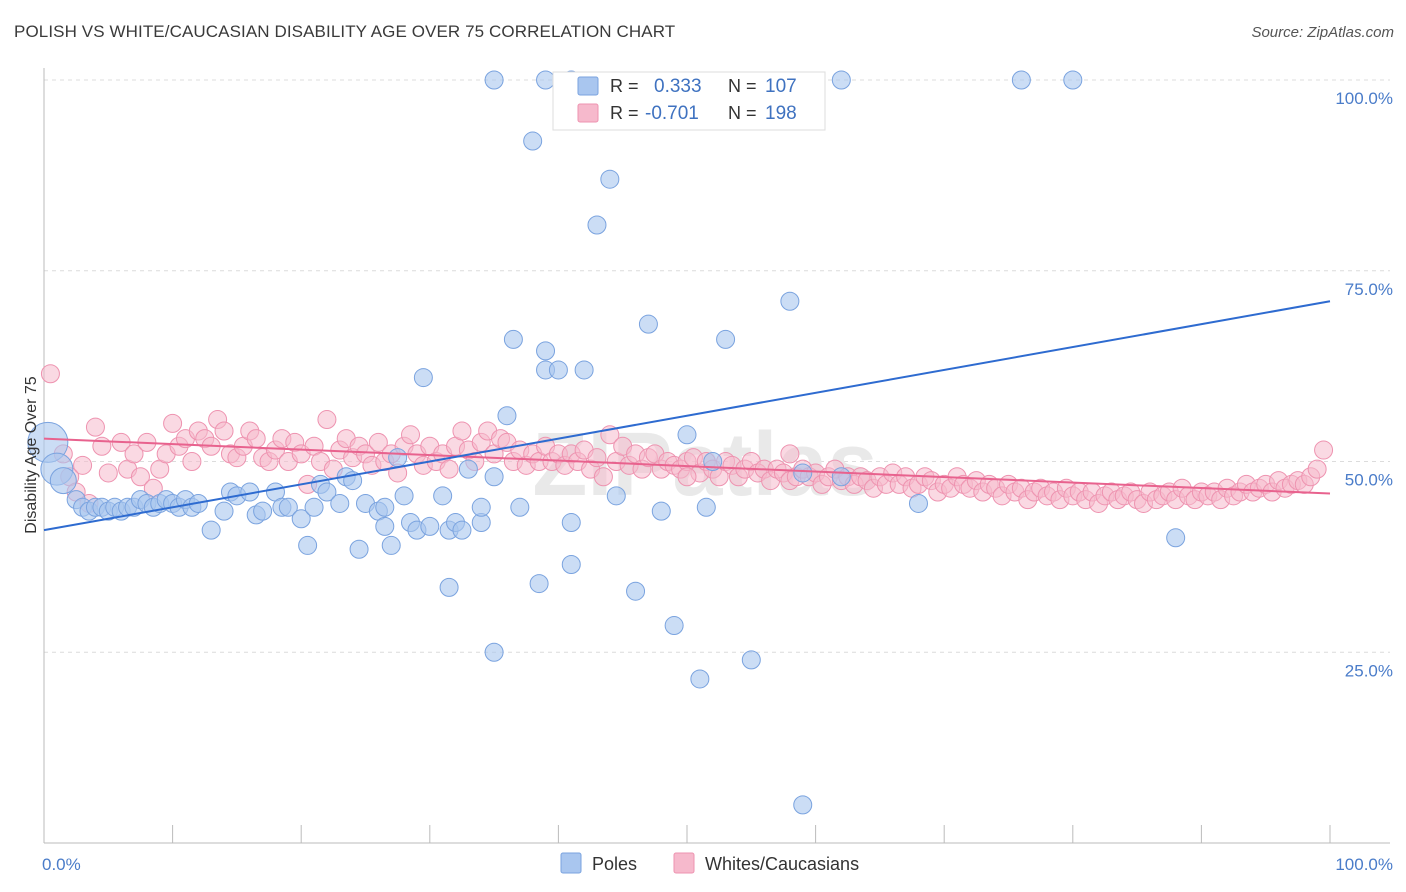  Describe the element at coordinates (781, 113) in the screenshot. I see `whites-n-value: 198` at that location.